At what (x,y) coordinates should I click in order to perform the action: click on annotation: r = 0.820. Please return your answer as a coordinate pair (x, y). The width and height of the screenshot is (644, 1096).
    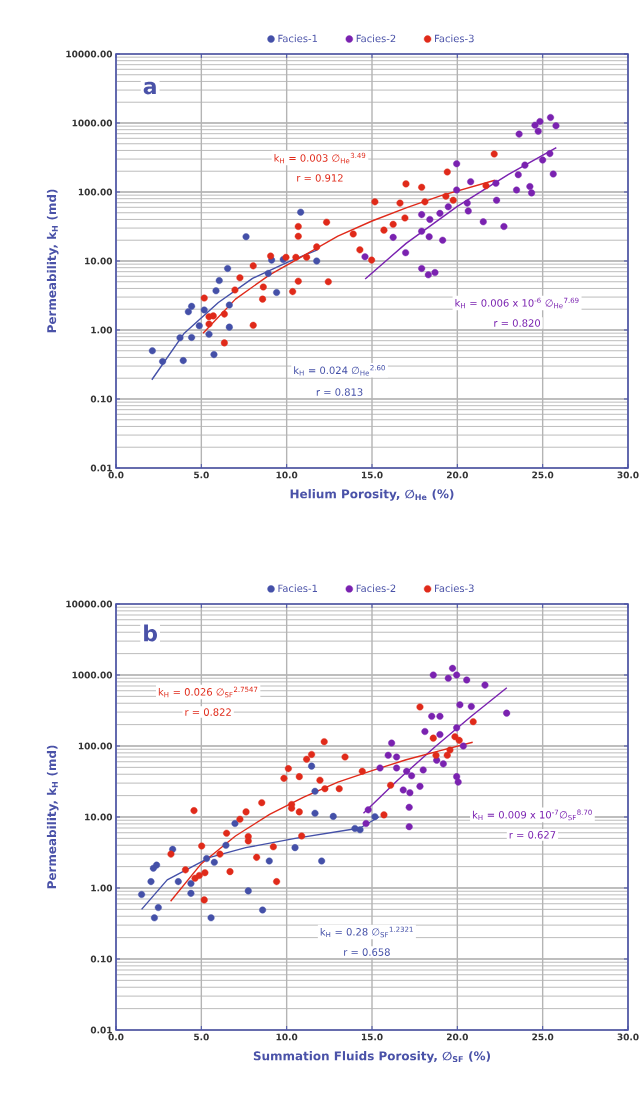
    Looking at the image, I should click on (517, 323).